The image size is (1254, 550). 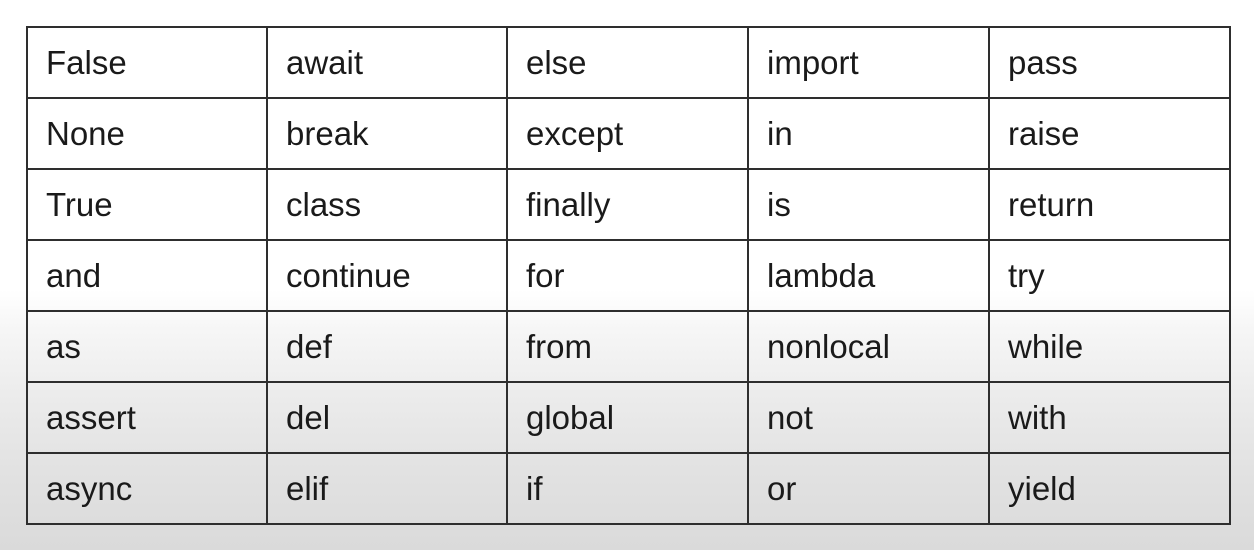 I want to click on keyword-cell: pass, so click(x=1109, y=62).